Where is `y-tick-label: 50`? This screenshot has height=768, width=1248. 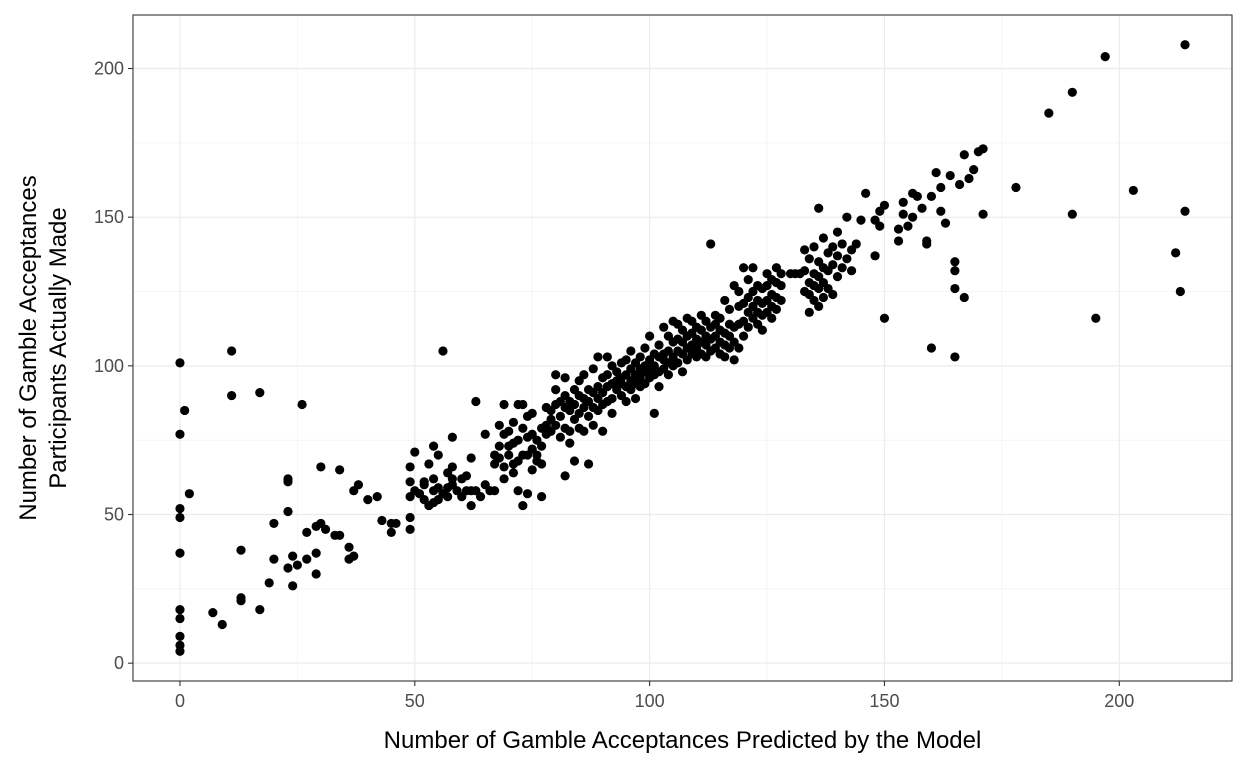 y-tick-label: 50 is located at coordinates (114, 515).